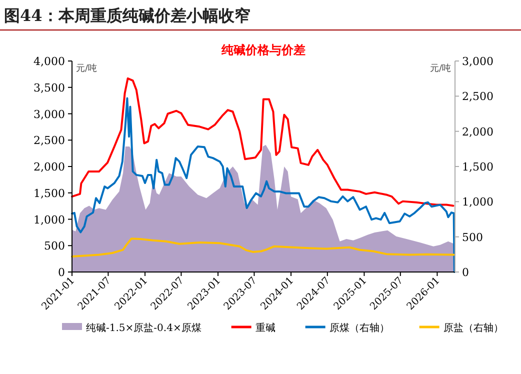 Image resolution: width=521 pixels, height=374 pixels. I want to click on y2-axis-title: 元/吨, so click(440, 68).